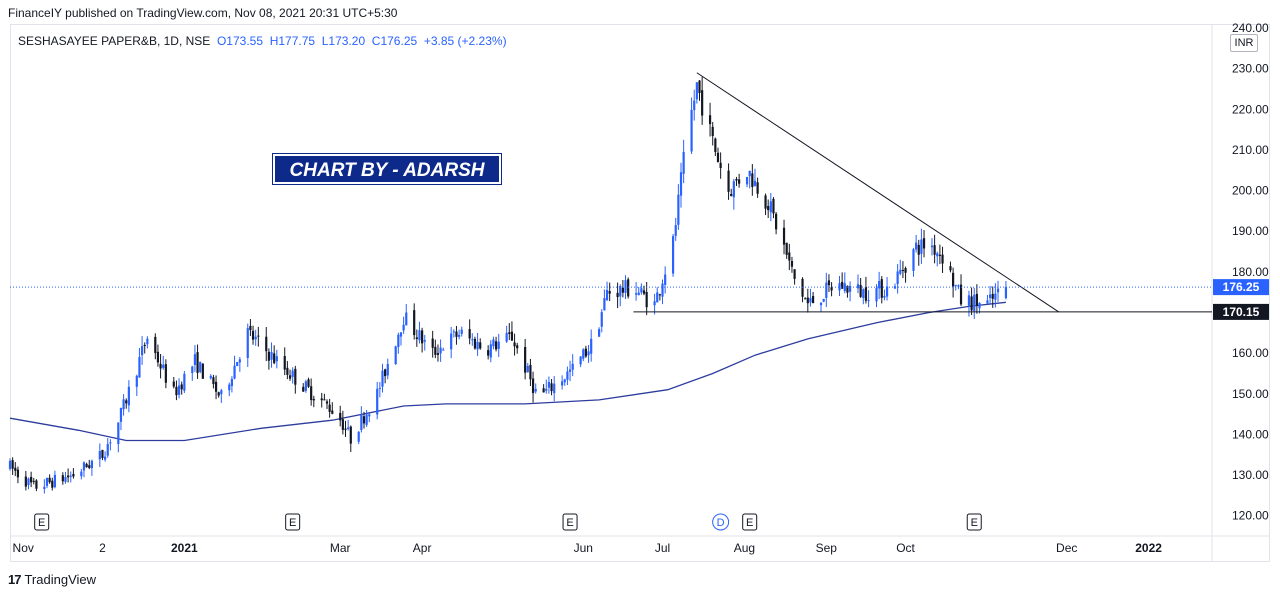  Describe the element at coordinates (1066, 548) in the screenshot. I see `x-tick-label: Dec` at that location.